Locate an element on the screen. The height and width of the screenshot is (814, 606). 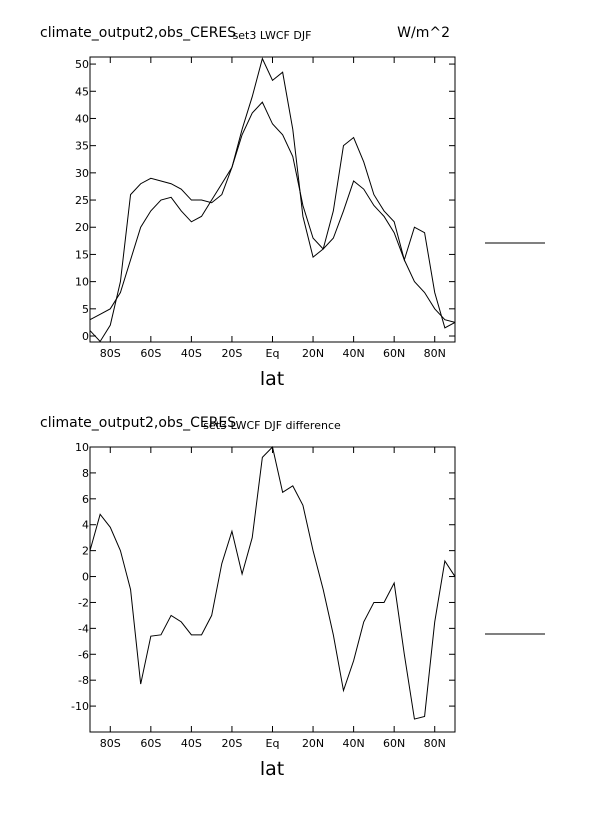
y-tick-label: 30 is located at coordinates (82, 173).